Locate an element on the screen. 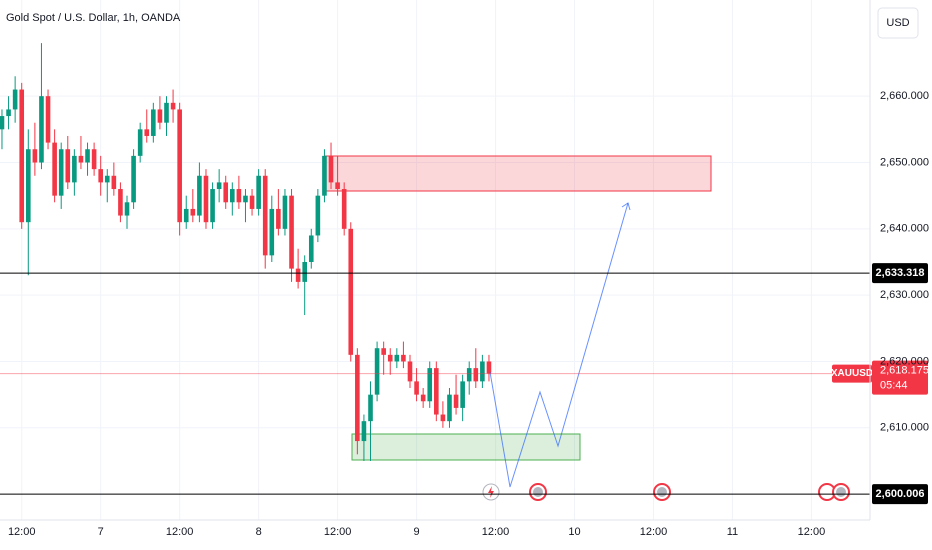  x-tick-label: 9 is located at coordinates (417, 532).